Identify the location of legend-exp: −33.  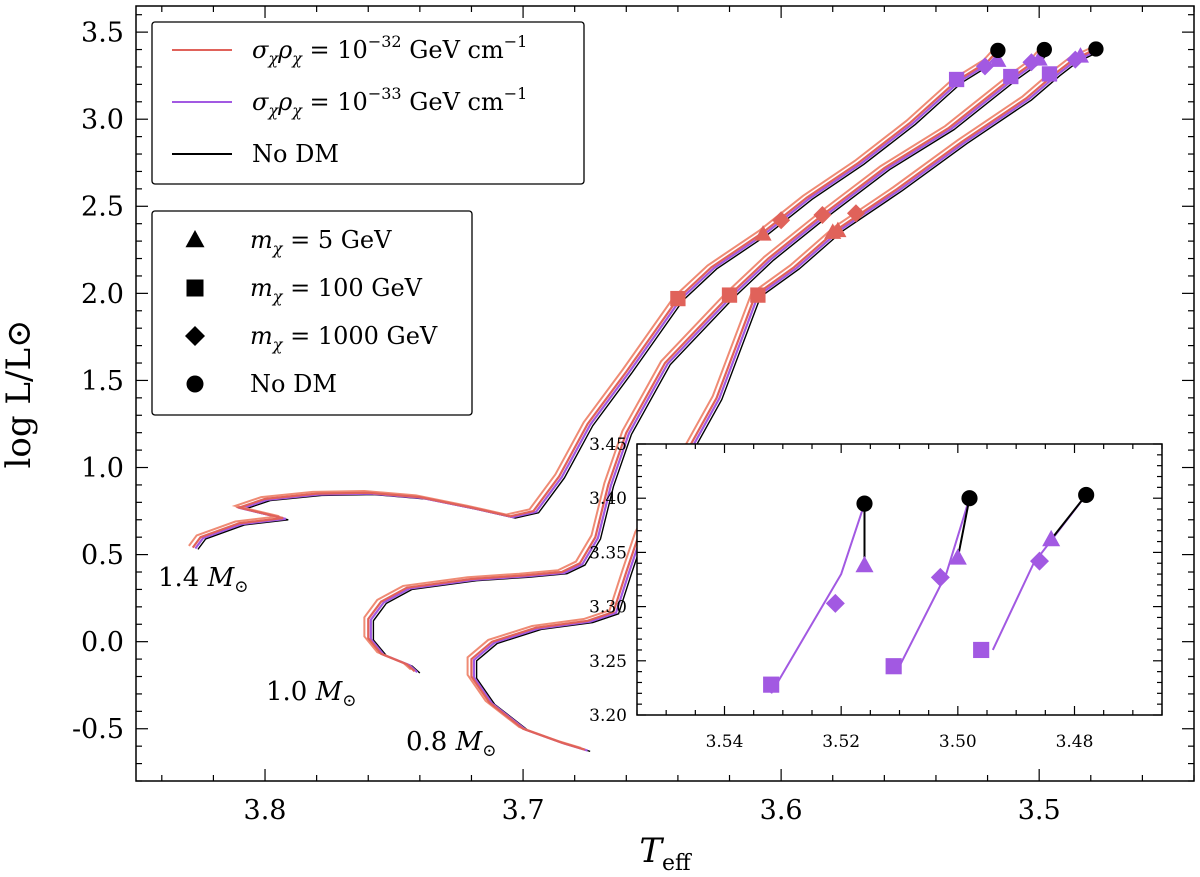
(385, 93).